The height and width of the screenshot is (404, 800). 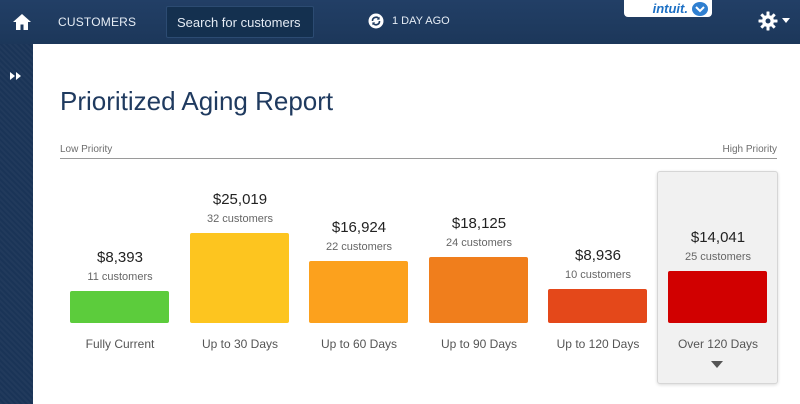 What do you see at coordinates (197, 101) in the screenshot?
I see `page-title: Prioritized Aging Report` at bounding box center [197, 101].